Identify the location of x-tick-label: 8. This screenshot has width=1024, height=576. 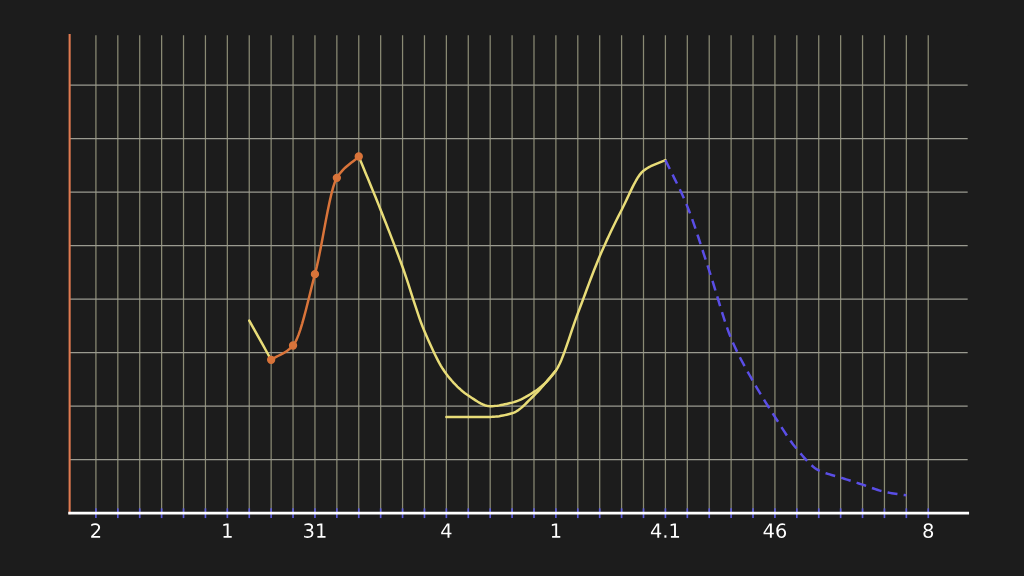
(928, 530).